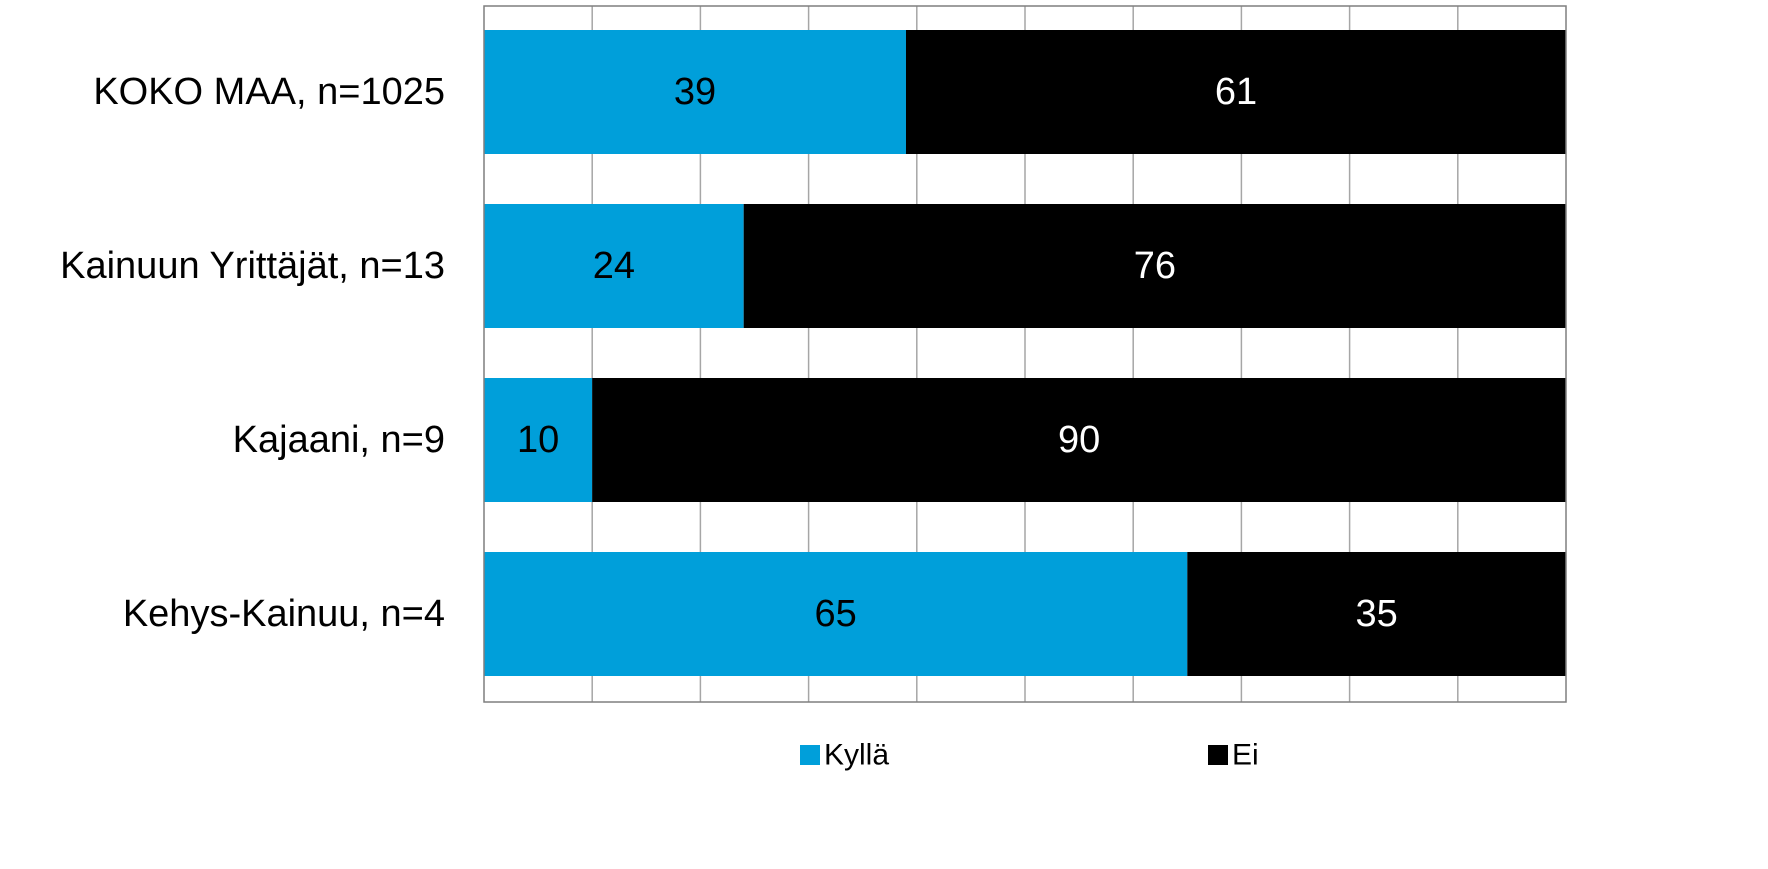  What do you see at coordinates (1029, 755) in the screenshot?
I see `chart-legend: Kyllä Ei` at bounding box center [1029, 755].